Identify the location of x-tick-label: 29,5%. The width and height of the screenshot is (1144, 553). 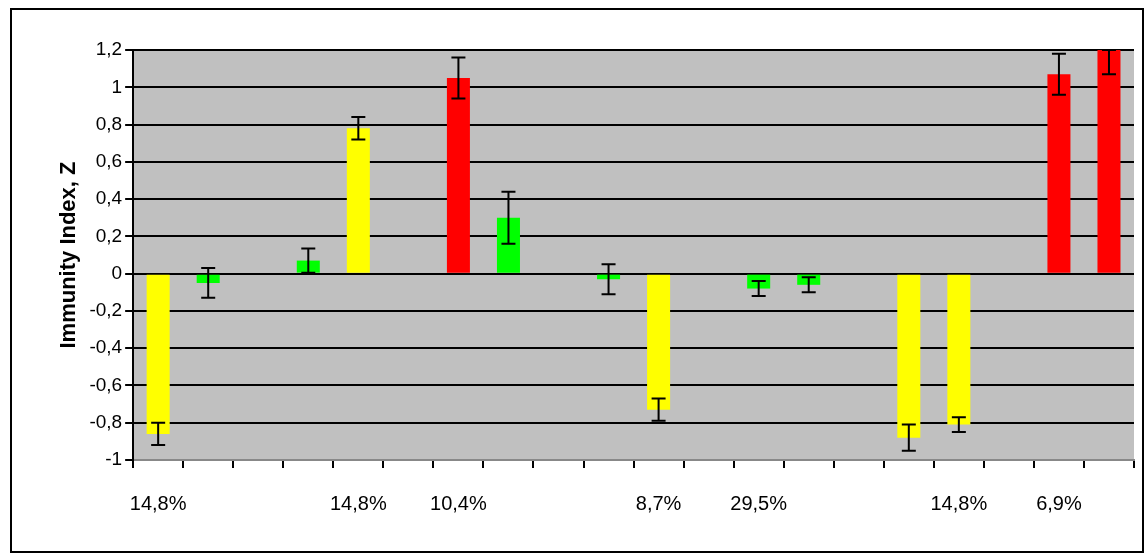
(759, 502).